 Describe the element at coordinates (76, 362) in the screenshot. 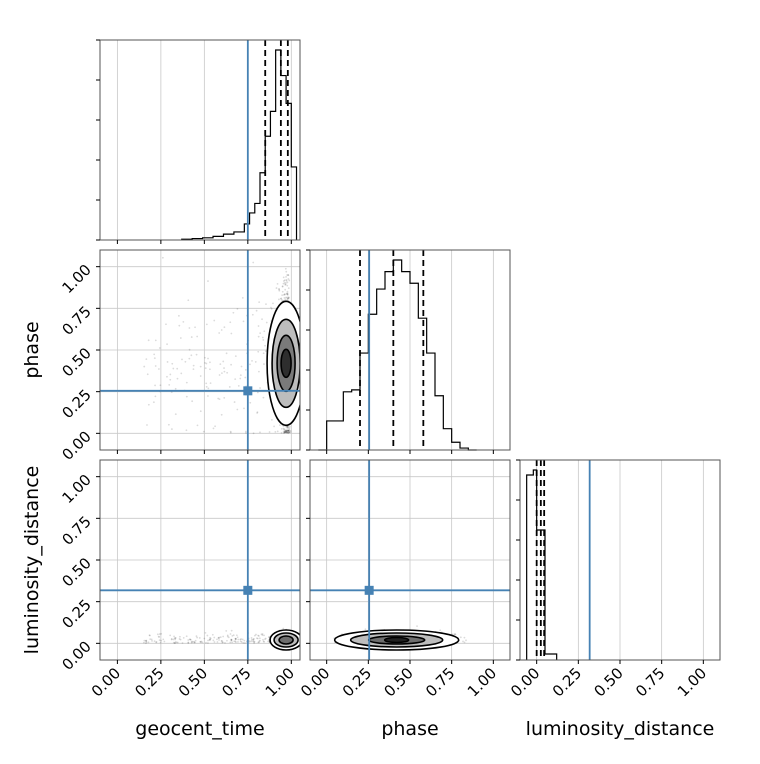

I see `y-tick-label: 0.50` at that location.